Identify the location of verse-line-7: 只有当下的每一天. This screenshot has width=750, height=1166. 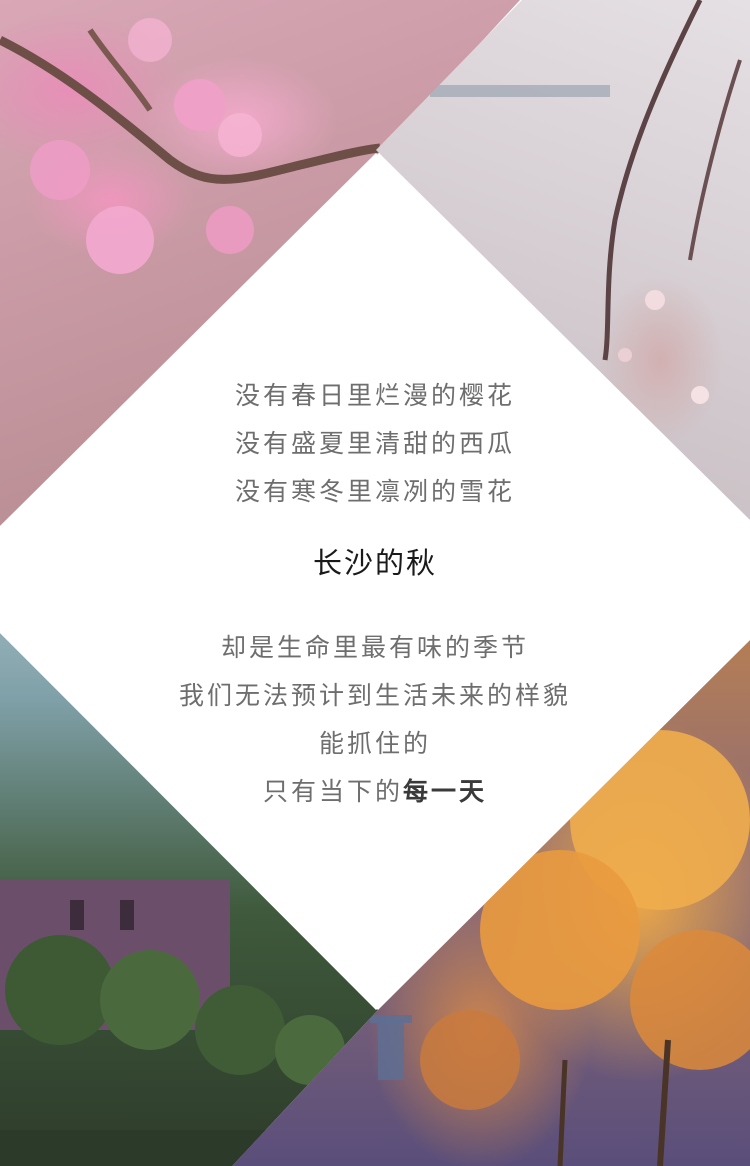
(375, 792).